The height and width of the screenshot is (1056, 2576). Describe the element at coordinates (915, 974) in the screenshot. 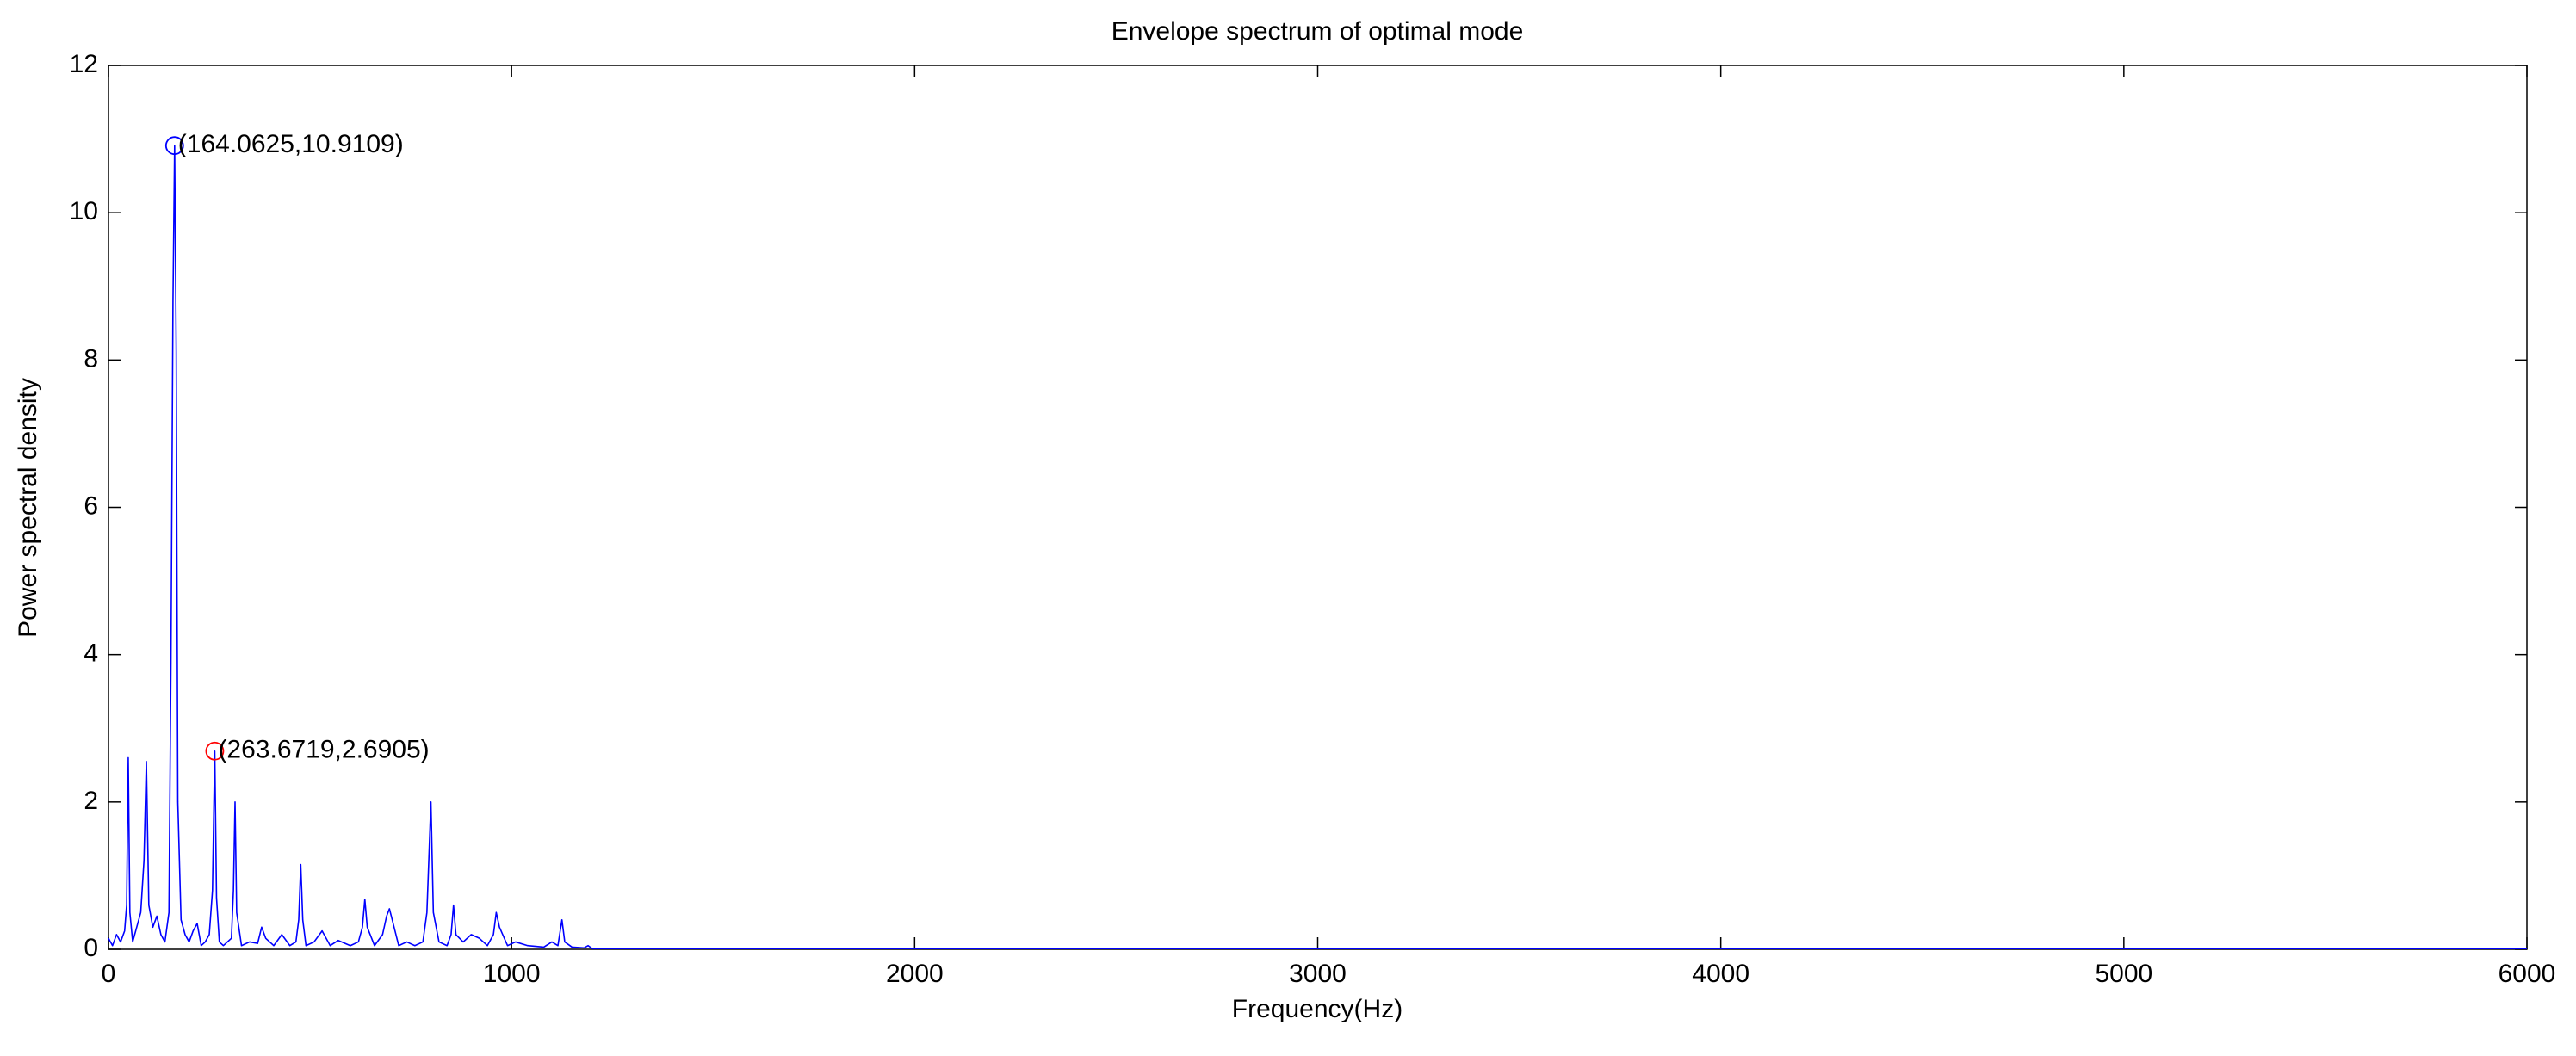

I see `x-tick-label: 2000` at that location.